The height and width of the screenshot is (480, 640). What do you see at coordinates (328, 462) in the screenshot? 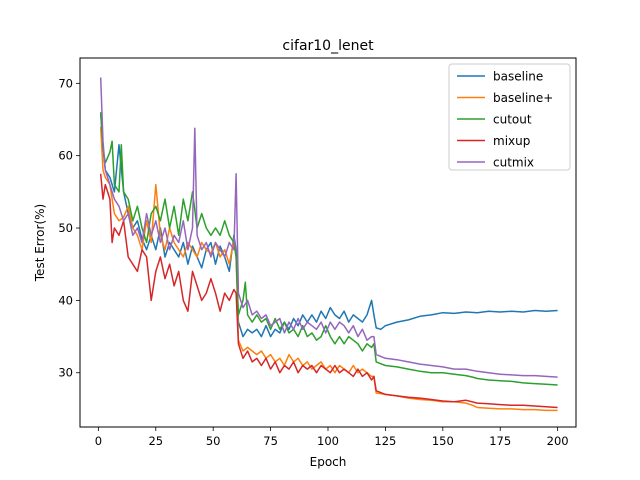
I see `x-axis-label: Epoch` at bounding box center [328, 462].